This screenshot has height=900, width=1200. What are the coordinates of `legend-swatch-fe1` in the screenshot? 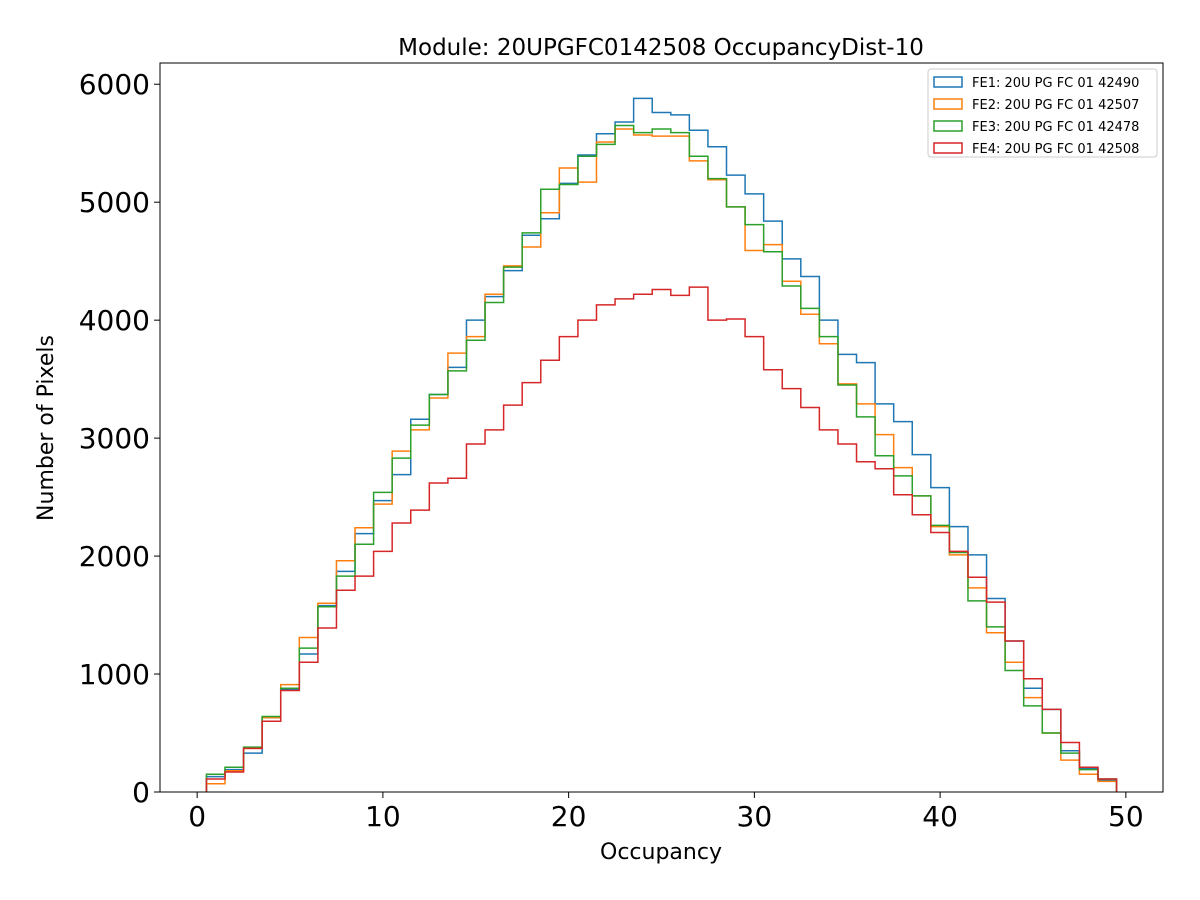 It's located at (948, 82).